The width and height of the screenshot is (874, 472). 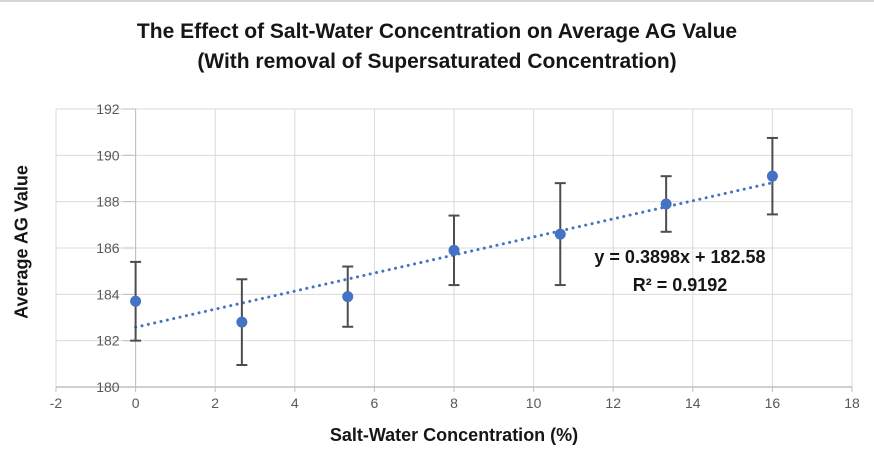 I want to click on svg-text: 10, so click(x=534, y=403).